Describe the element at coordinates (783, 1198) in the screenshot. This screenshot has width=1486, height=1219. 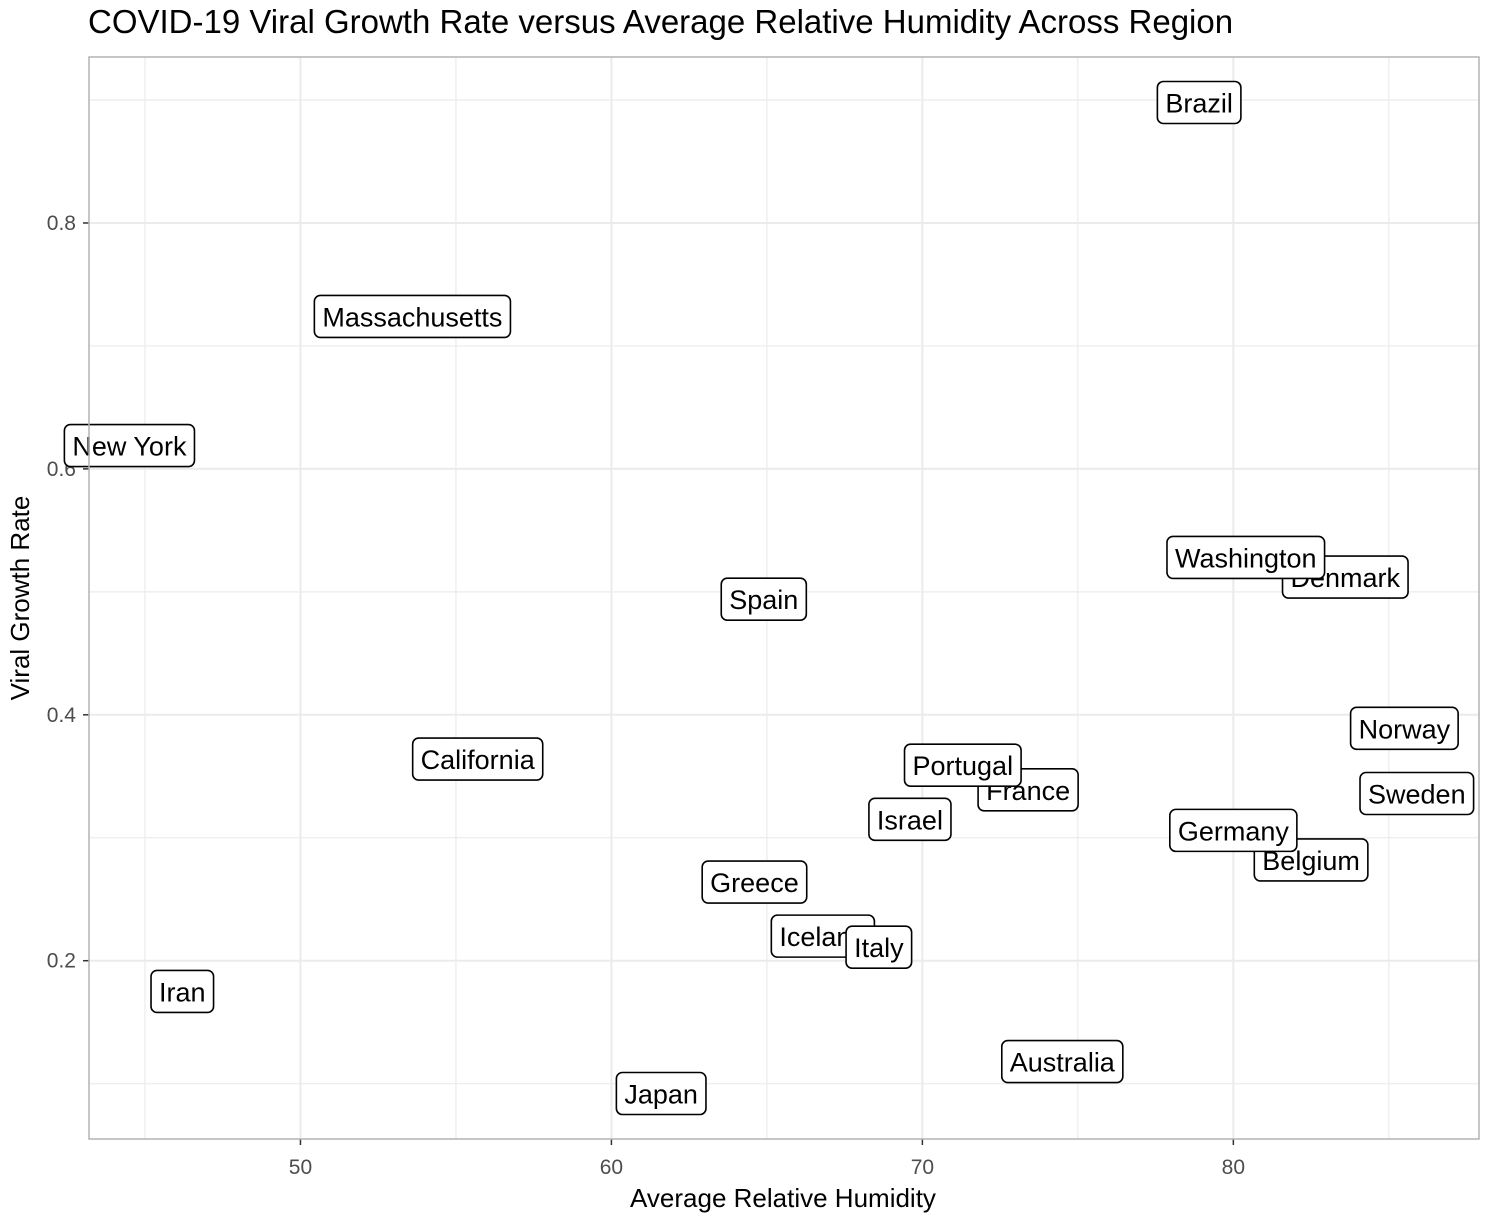
I see `x-axis-title: Average Relative Humidity` at that location.